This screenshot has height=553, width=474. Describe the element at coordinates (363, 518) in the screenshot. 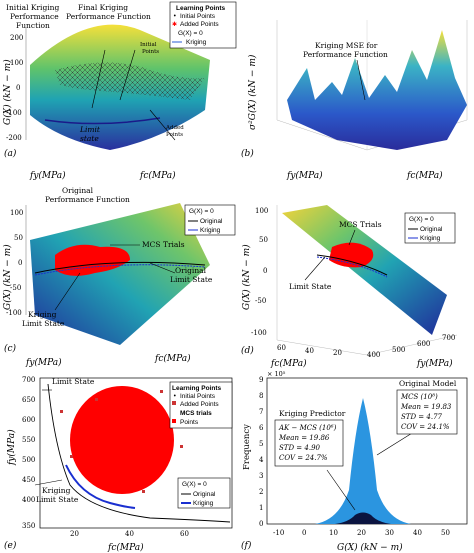

I see `histogram-kriging` at that location.